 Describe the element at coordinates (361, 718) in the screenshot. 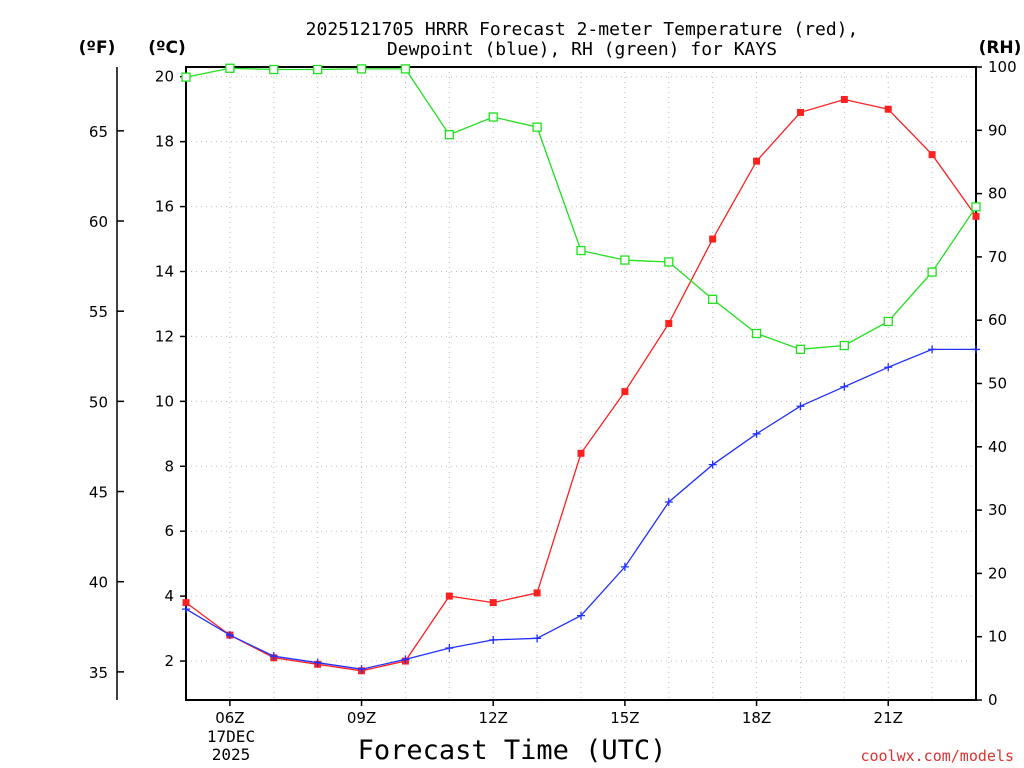

I see `time-tick-label: 09Z` at that location.